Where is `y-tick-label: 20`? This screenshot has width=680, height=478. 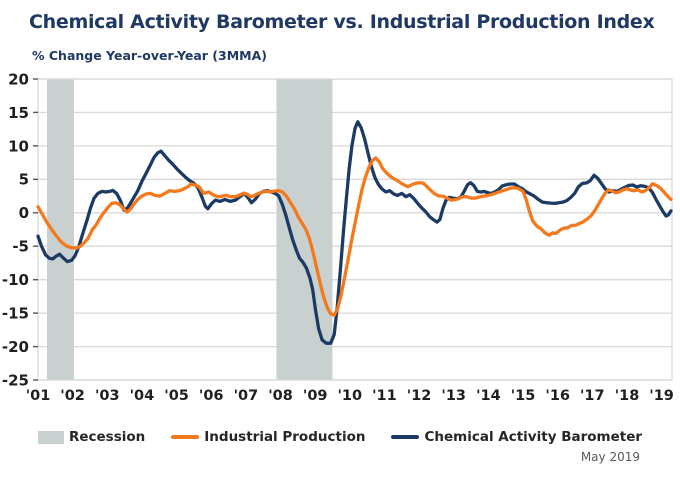
y-tick-label: 20 is located at coordinates (18, 79).